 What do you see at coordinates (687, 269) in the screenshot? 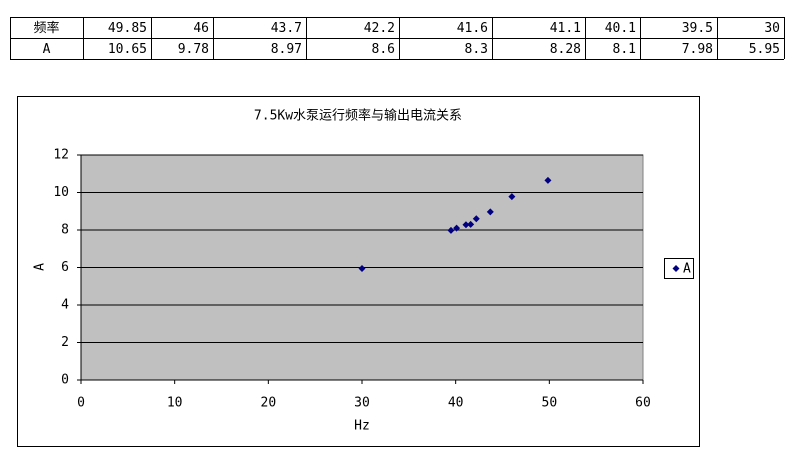
I see `legend-label: A` at bounding box center [687, 269].